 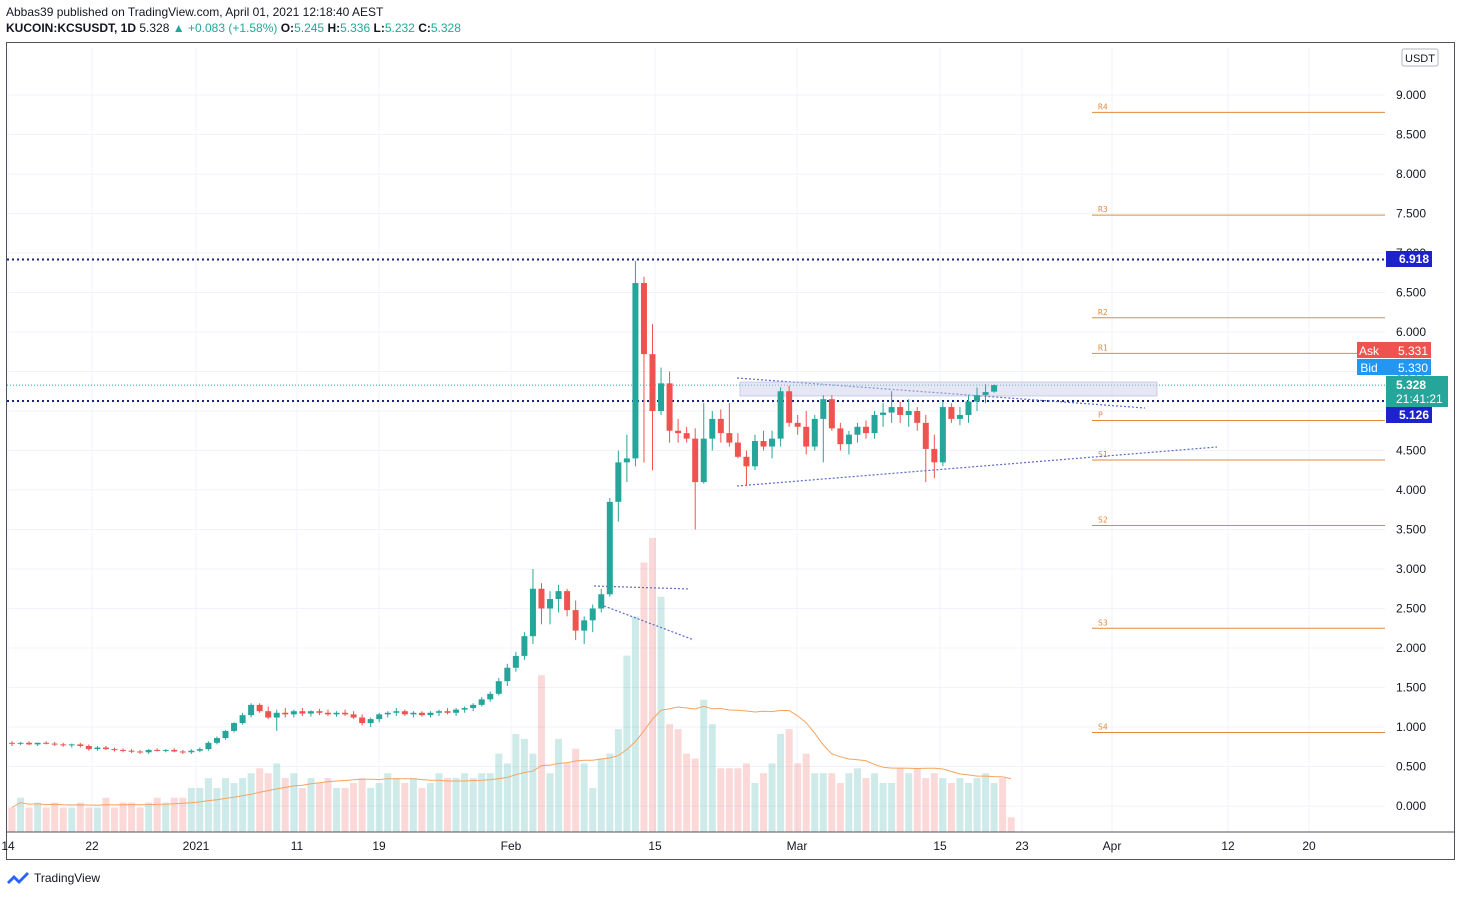 I want to click on pivot-label-s3: S3, so click(x=1103, y=622).